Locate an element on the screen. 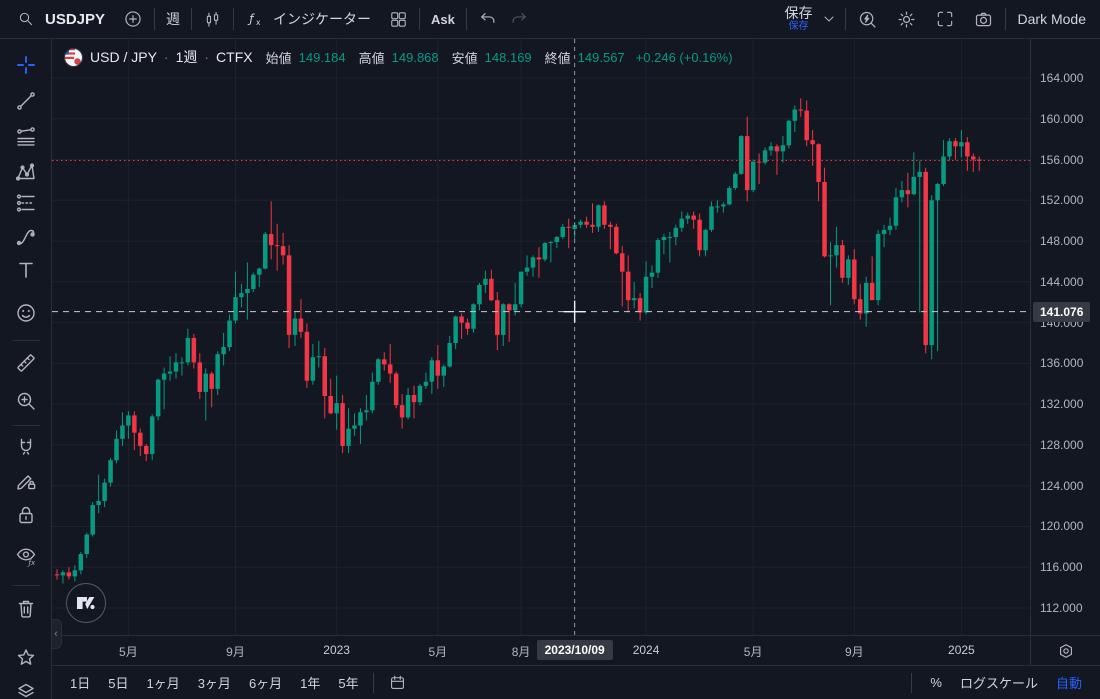  trend-line-tool-button is located at coordinates (26, 101).